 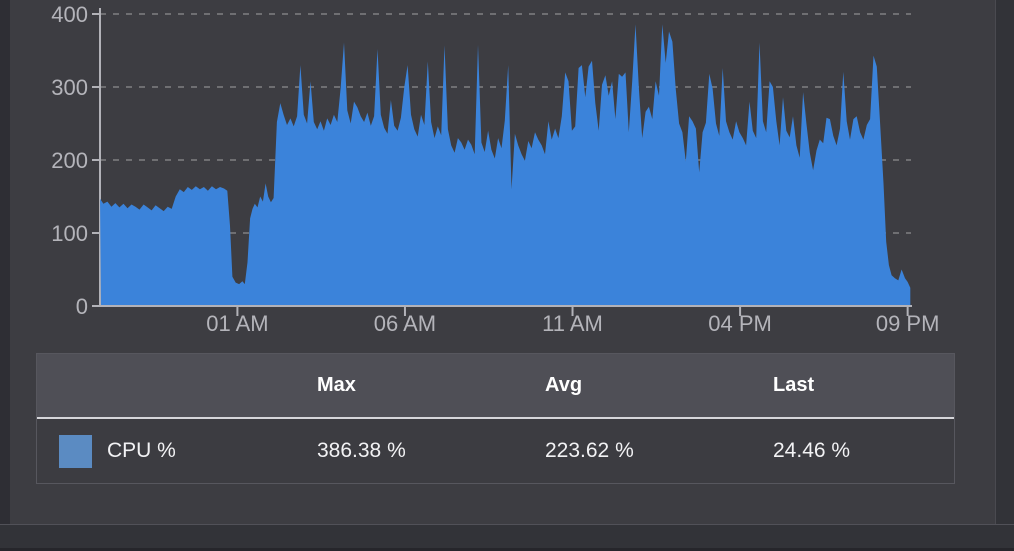 I want to click on cpu-max-value: 386.38 %, so click(x=361, y=450).